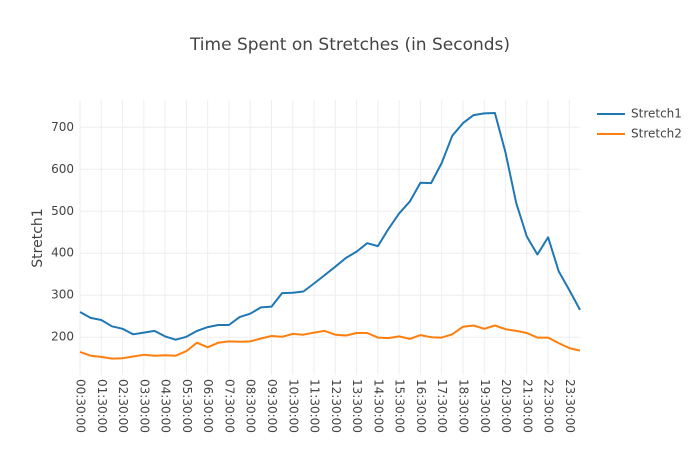 The height and width of the screenshot is (450, 700). I want to click on y-tick-label: 400, so click(62, 253).